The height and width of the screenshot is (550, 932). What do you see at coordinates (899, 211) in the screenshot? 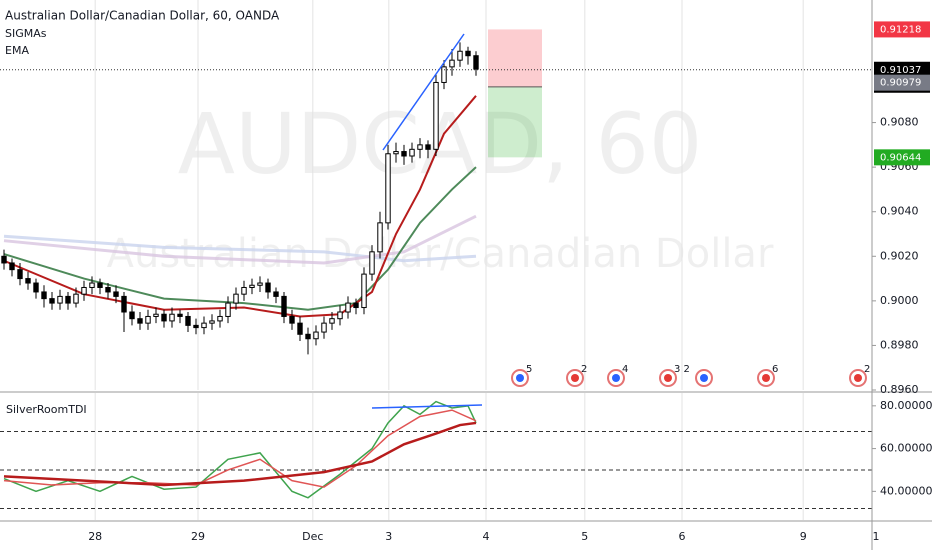
I see `y-tick-label: 0.9040` at bounding box center [899, 211].